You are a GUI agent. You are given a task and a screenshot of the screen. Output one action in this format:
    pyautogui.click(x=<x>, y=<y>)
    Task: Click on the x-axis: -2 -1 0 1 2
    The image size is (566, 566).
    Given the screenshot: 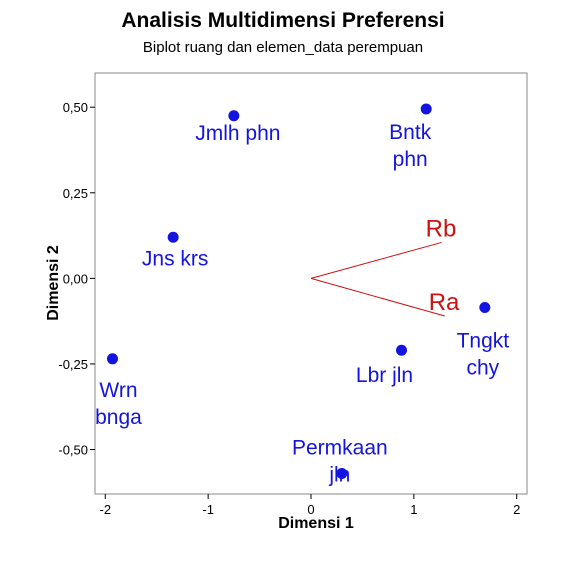 What is the action you would take?
    pyautogui.click(x=310, y=505)
    